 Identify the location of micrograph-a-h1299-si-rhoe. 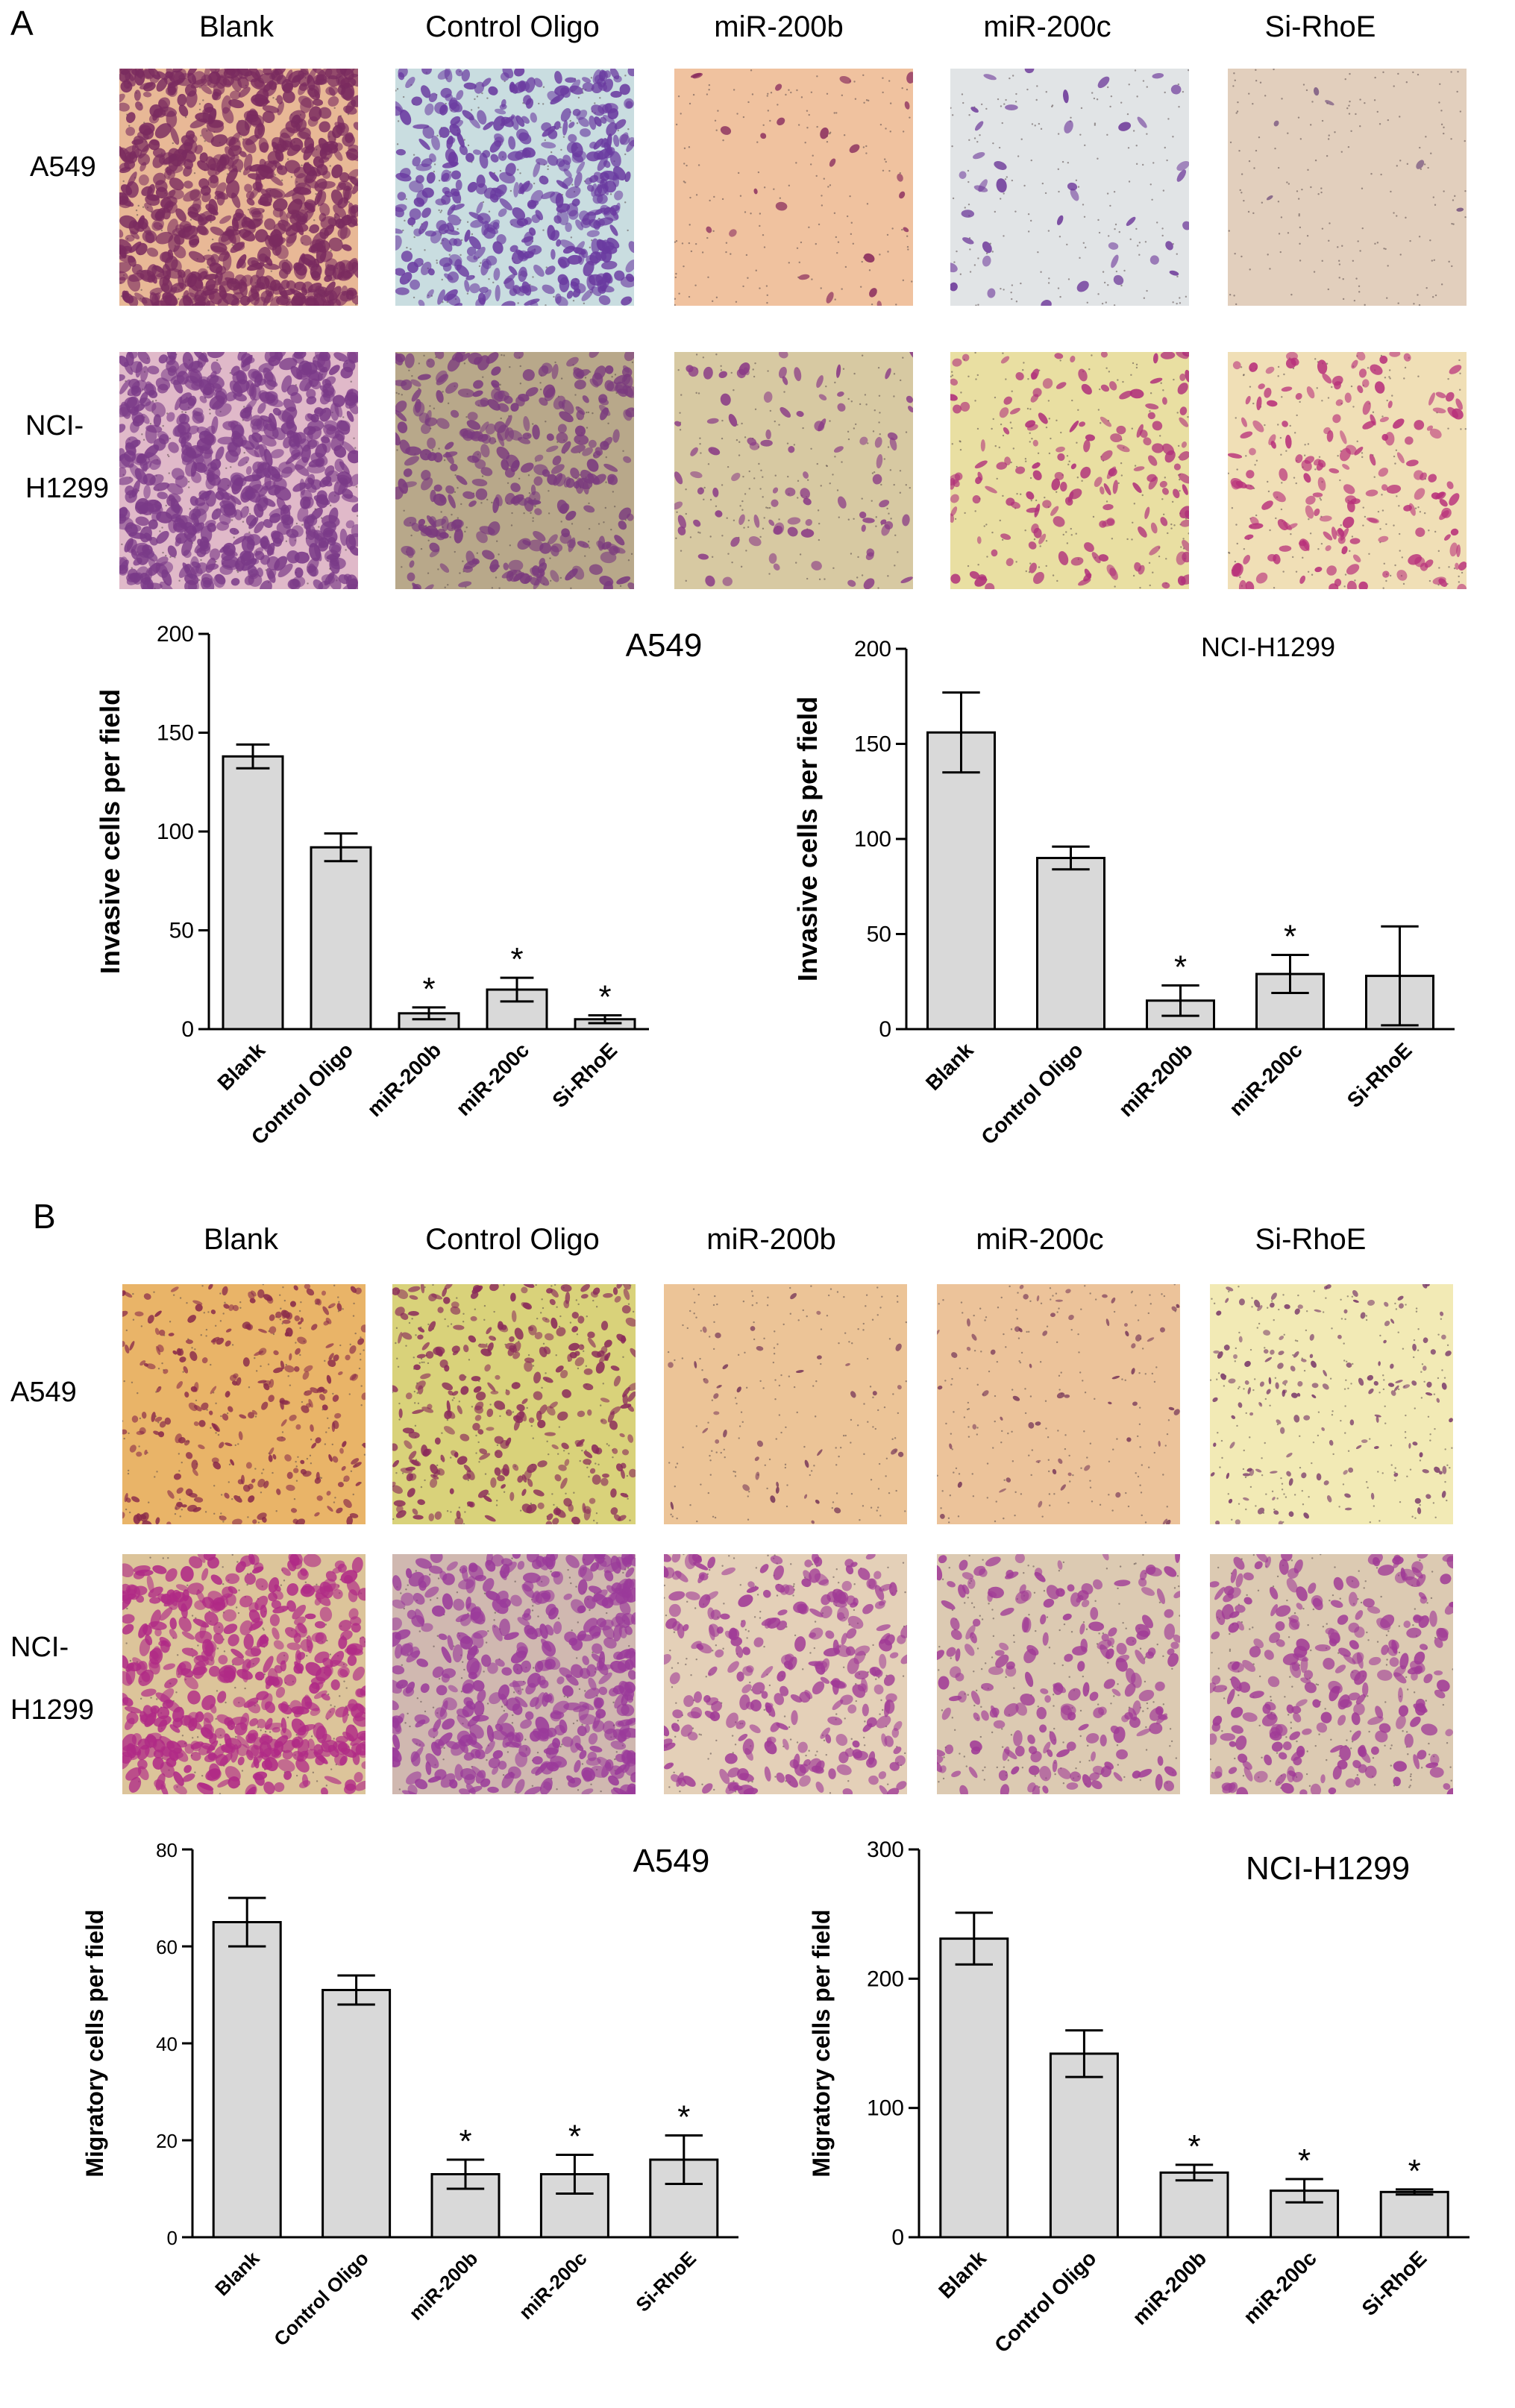
(1347, 470).